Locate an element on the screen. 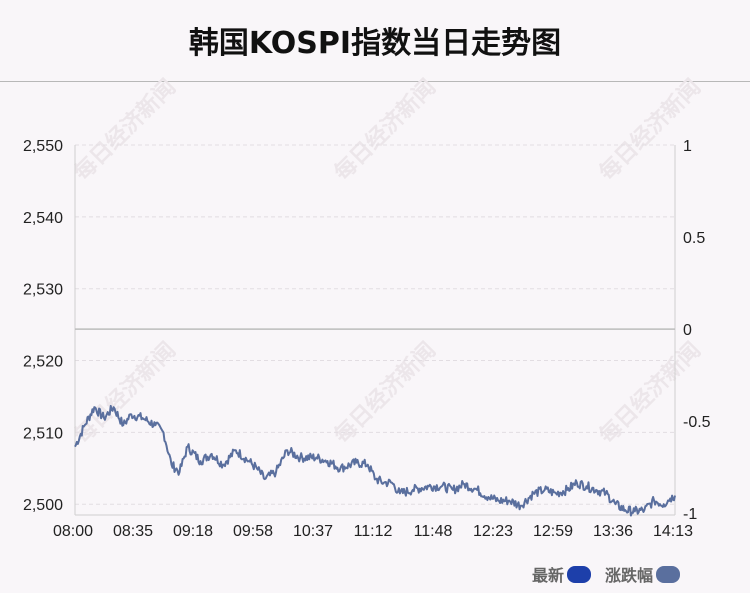 The height and width of the screenshot is (593, 750). y-left-tick-label: 2,500 is located at coordinates (43, 505).